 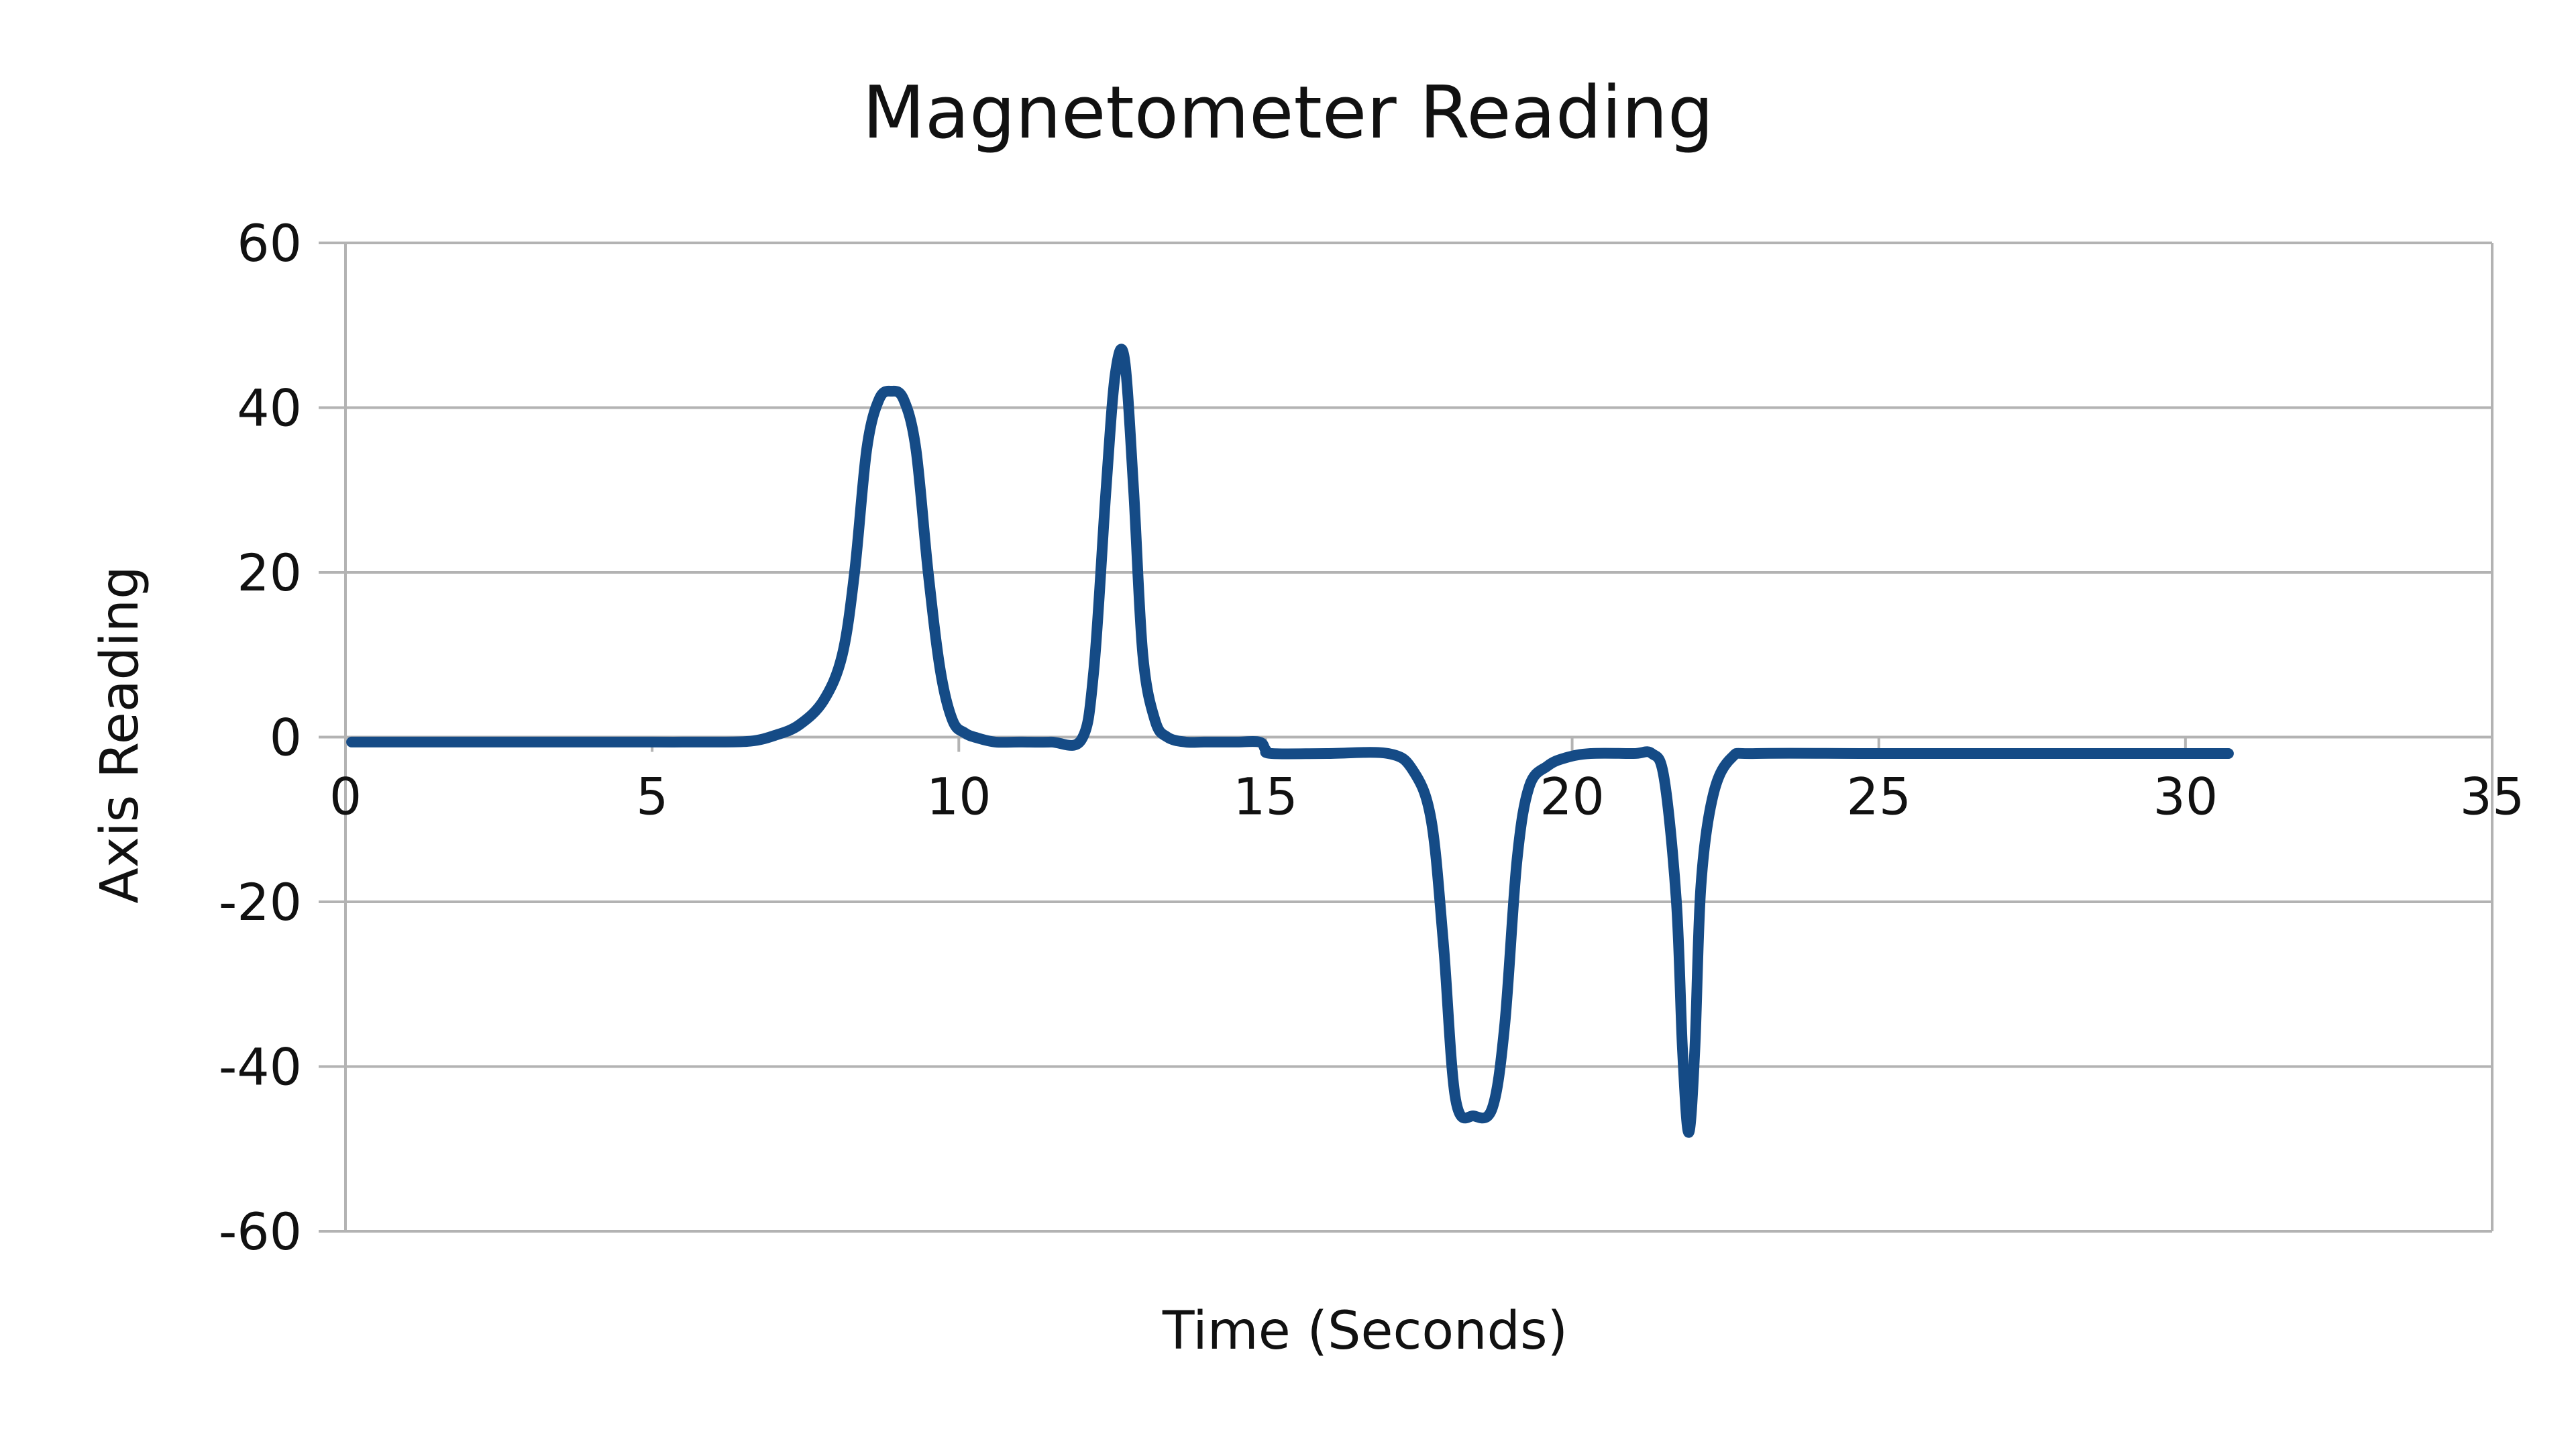 I want to click on x-tick-label: 10, so click(x=958, y=797).